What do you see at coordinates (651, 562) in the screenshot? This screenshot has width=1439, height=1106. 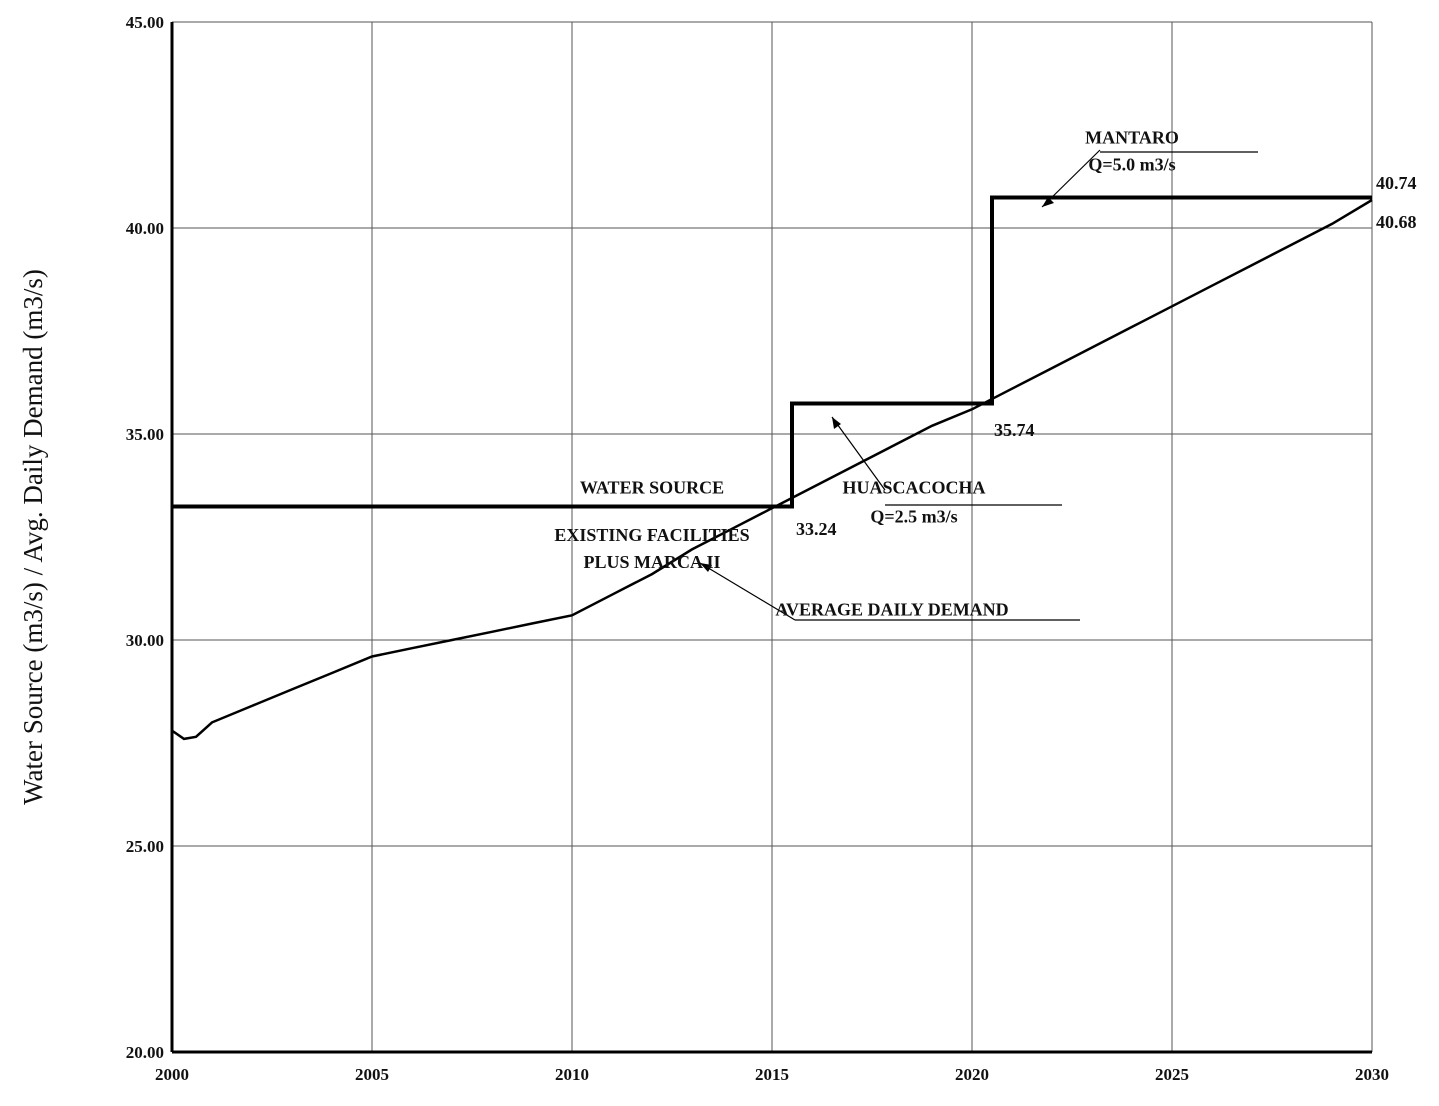 I see `annotation-marca-label: PLUS MARCA II` at bounding box center [651, 562].